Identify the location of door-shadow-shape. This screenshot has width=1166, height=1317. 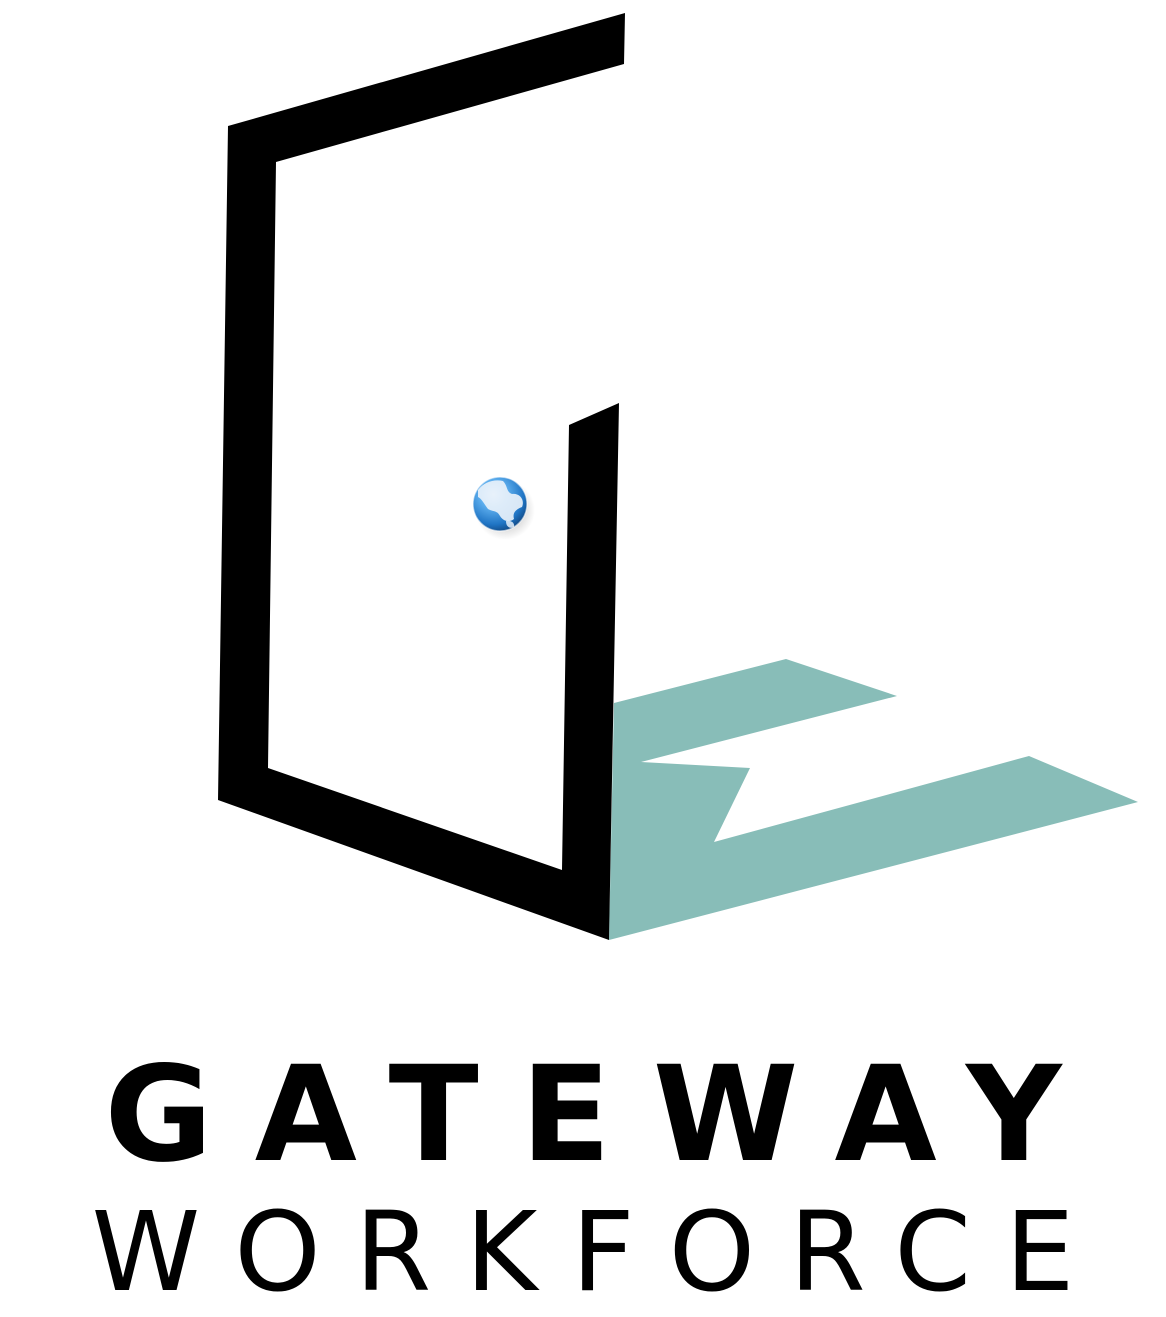
(873, 799).